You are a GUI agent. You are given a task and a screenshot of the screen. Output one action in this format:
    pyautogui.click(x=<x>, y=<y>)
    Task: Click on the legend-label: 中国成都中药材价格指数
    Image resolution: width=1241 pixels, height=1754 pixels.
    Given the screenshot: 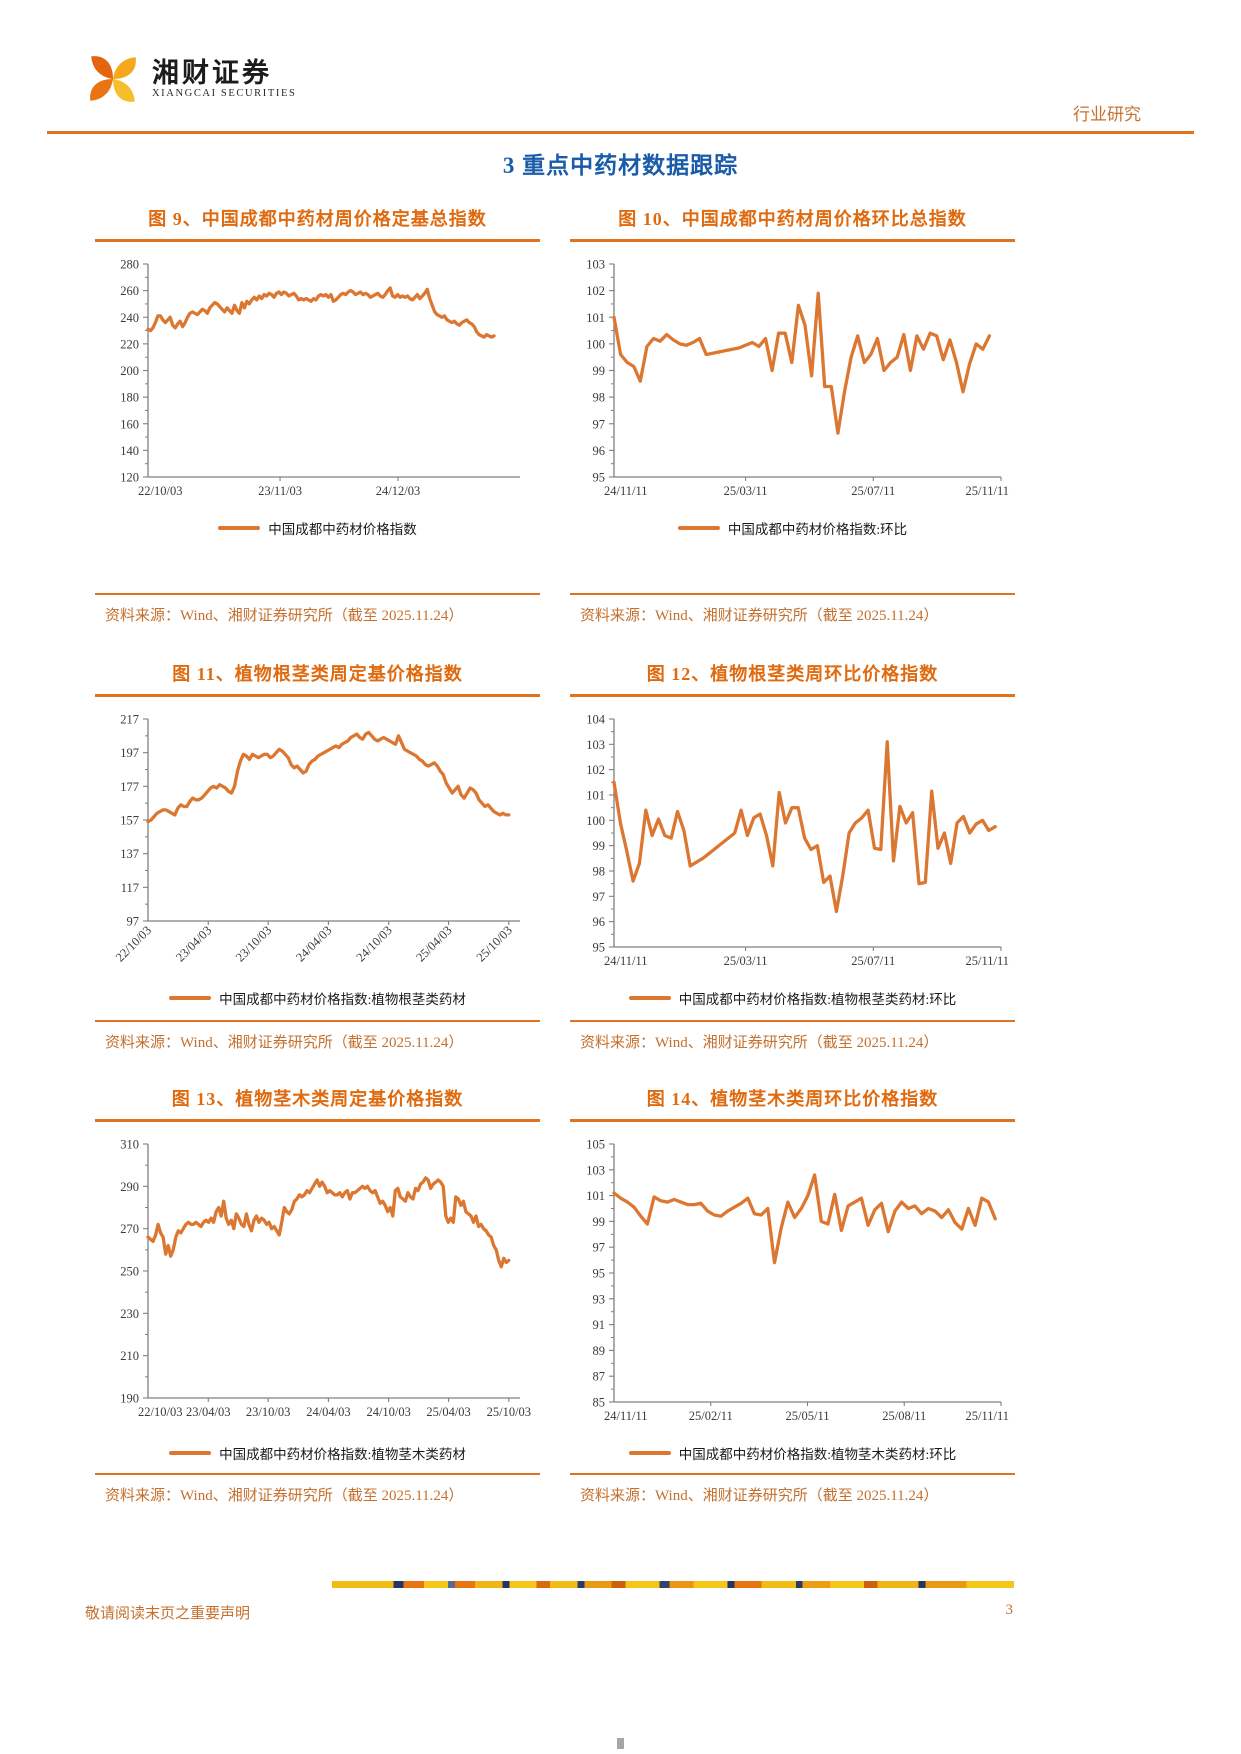 What is the action you would take?
    pyautogui.click(x=342, y=529)
    